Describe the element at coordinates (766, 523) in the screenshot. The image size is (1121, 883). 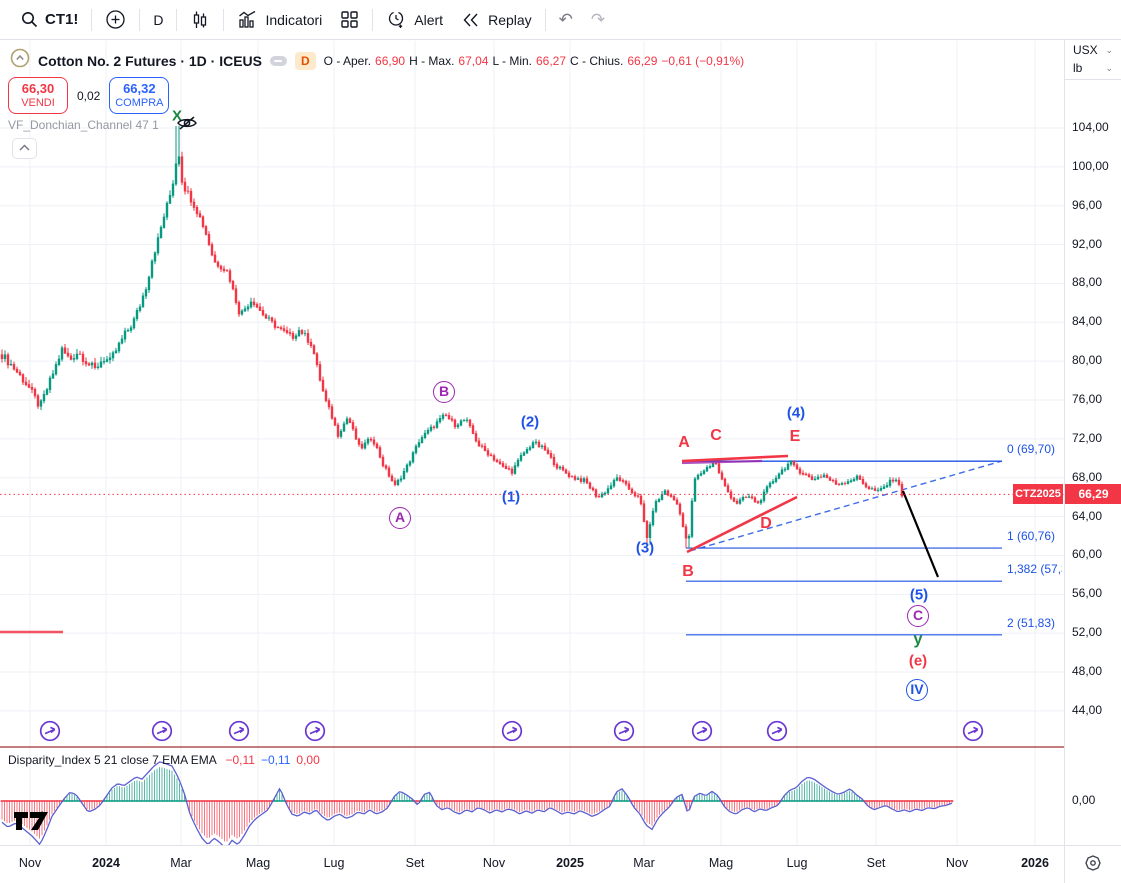
I see `wave-label-D: D` at that location.